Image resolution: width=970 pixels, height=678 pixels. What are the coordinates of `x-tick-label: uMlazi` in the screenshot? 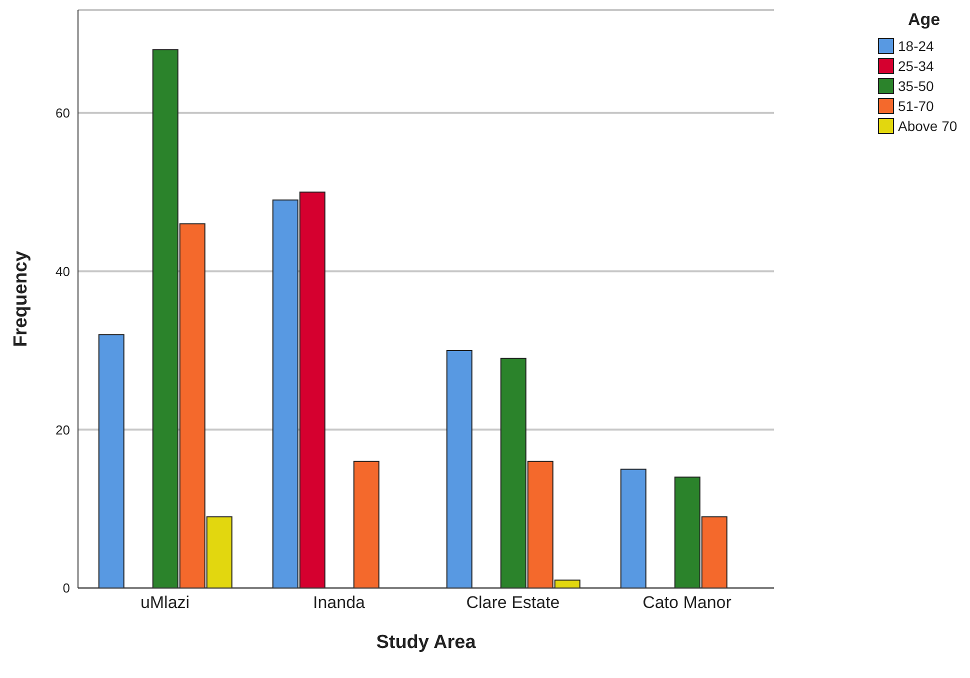 It's located at (165, 602).